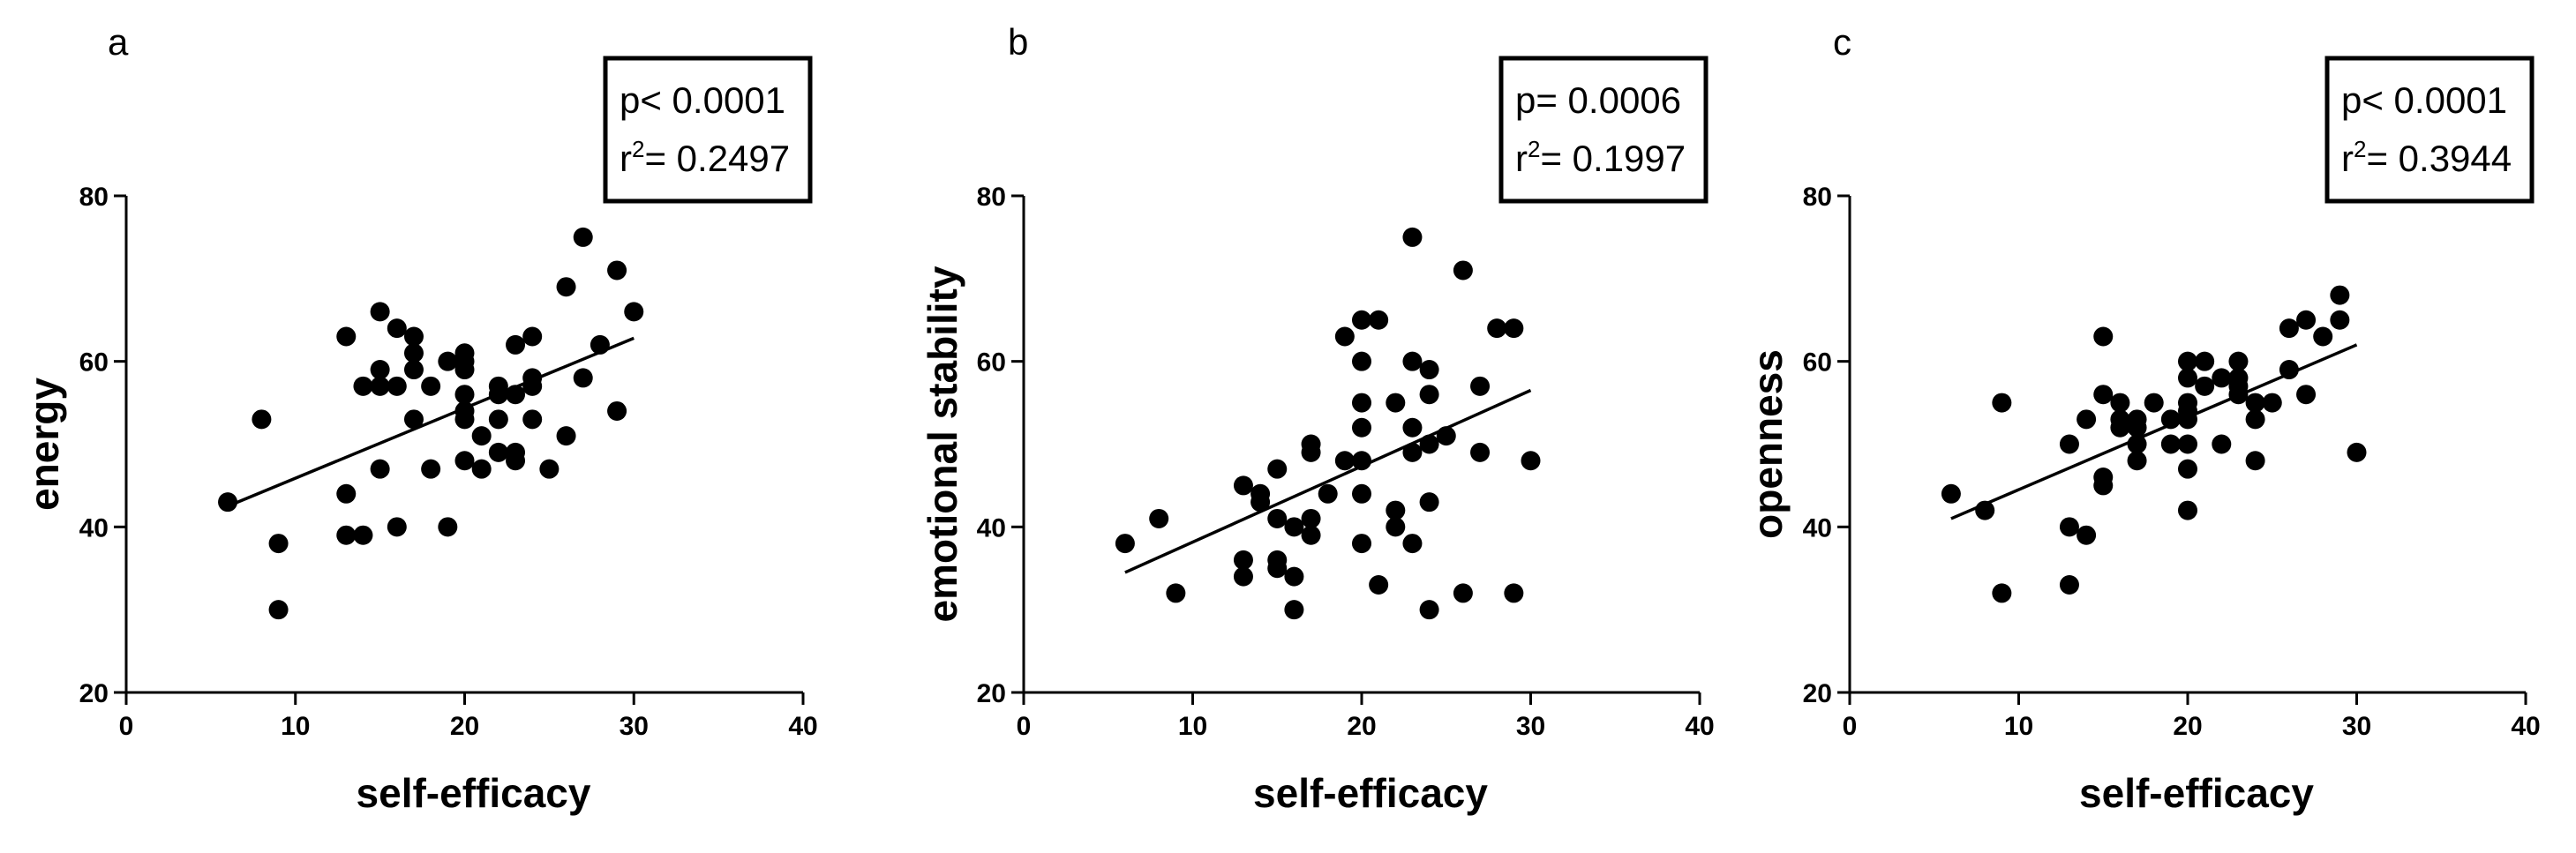  I want to click on stats-box: p< 0.0001 r2= 0.3944, so click(2429, 130).